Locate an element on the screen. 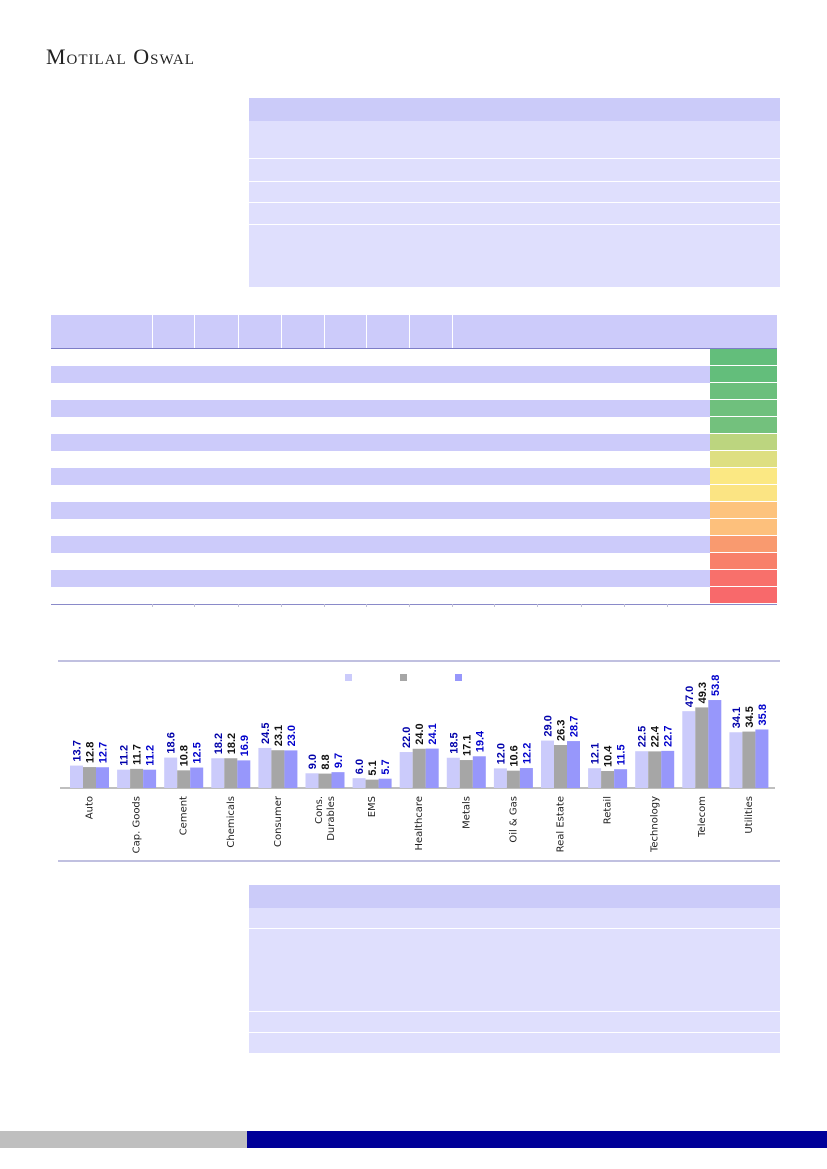 The image size is (827, 1169). data-label: 17.1 is located at coordinates (467, 745).